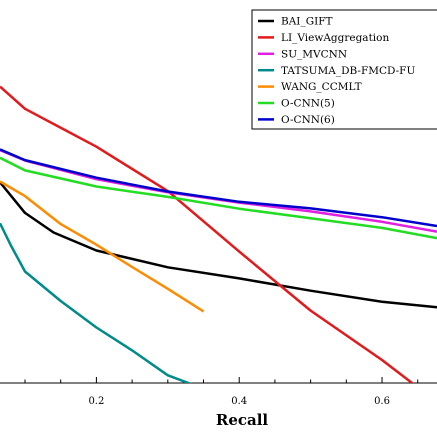  Describe the element at coordinates (239, 401) in the screenshot. I see `x-tick-label: 0.4` at that location.